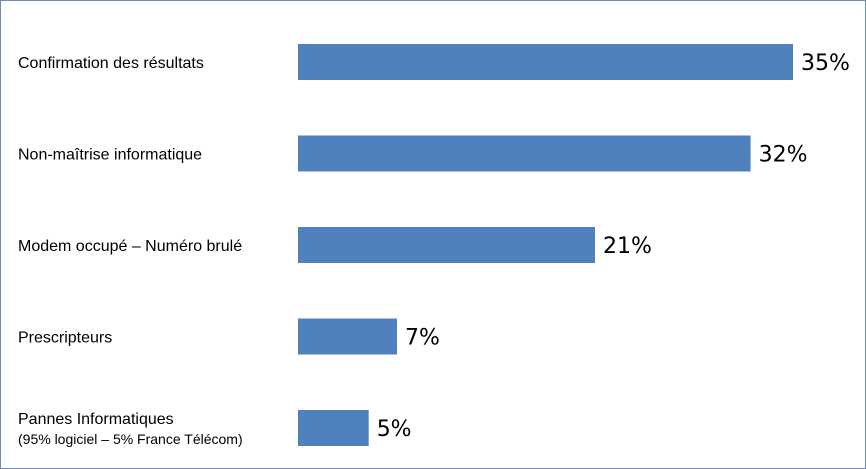 Image resolution: width=866 pixels, height=469 pixels. What do you see at coordinates (111, 63) in the screenshot?
I see `category-label-1: Confirmation des résultats` at bounding box center [111, 63].